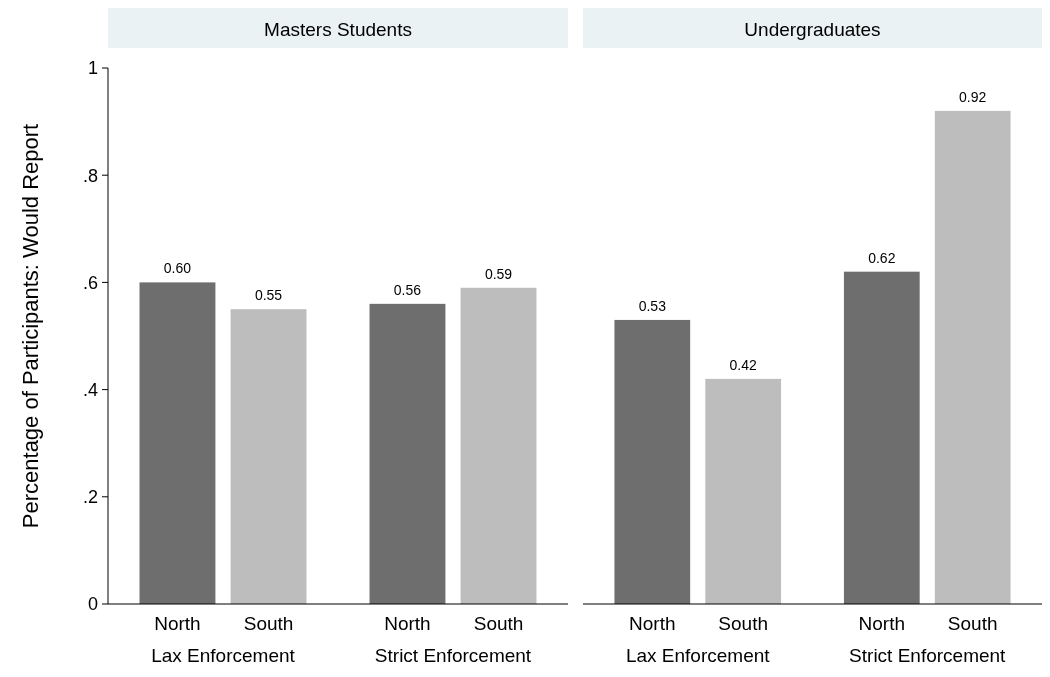 The width and height of the screenshot is (1050, 677). Describe the element at coordinates (407, 289) in the screenshot. I see `data-label: 0.56` at that location.